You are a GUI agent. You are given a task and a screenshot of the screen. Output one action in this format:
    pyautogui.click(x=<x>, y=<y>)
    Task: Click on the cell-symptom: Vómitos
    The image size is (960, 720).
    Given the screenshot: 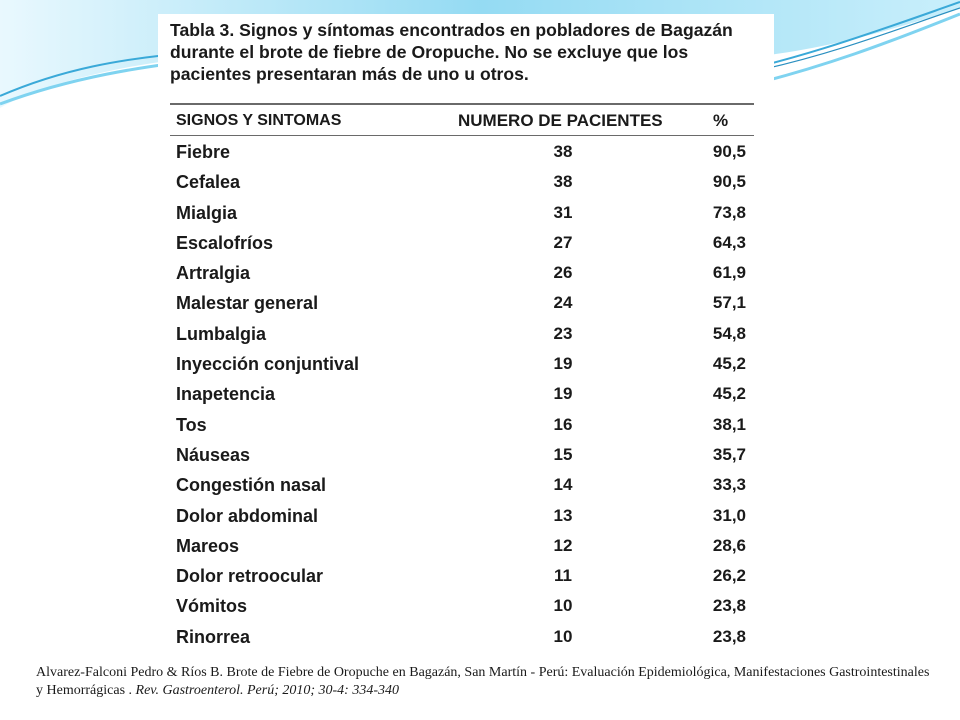 What is the action you would take?
    pyautogui.click(x=212, y=606)
    